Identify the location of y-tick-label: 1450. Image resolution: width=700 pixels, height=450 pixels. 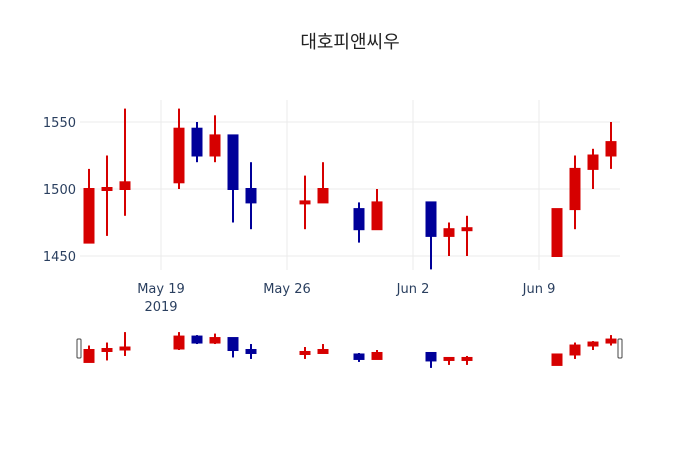
(59, 257).